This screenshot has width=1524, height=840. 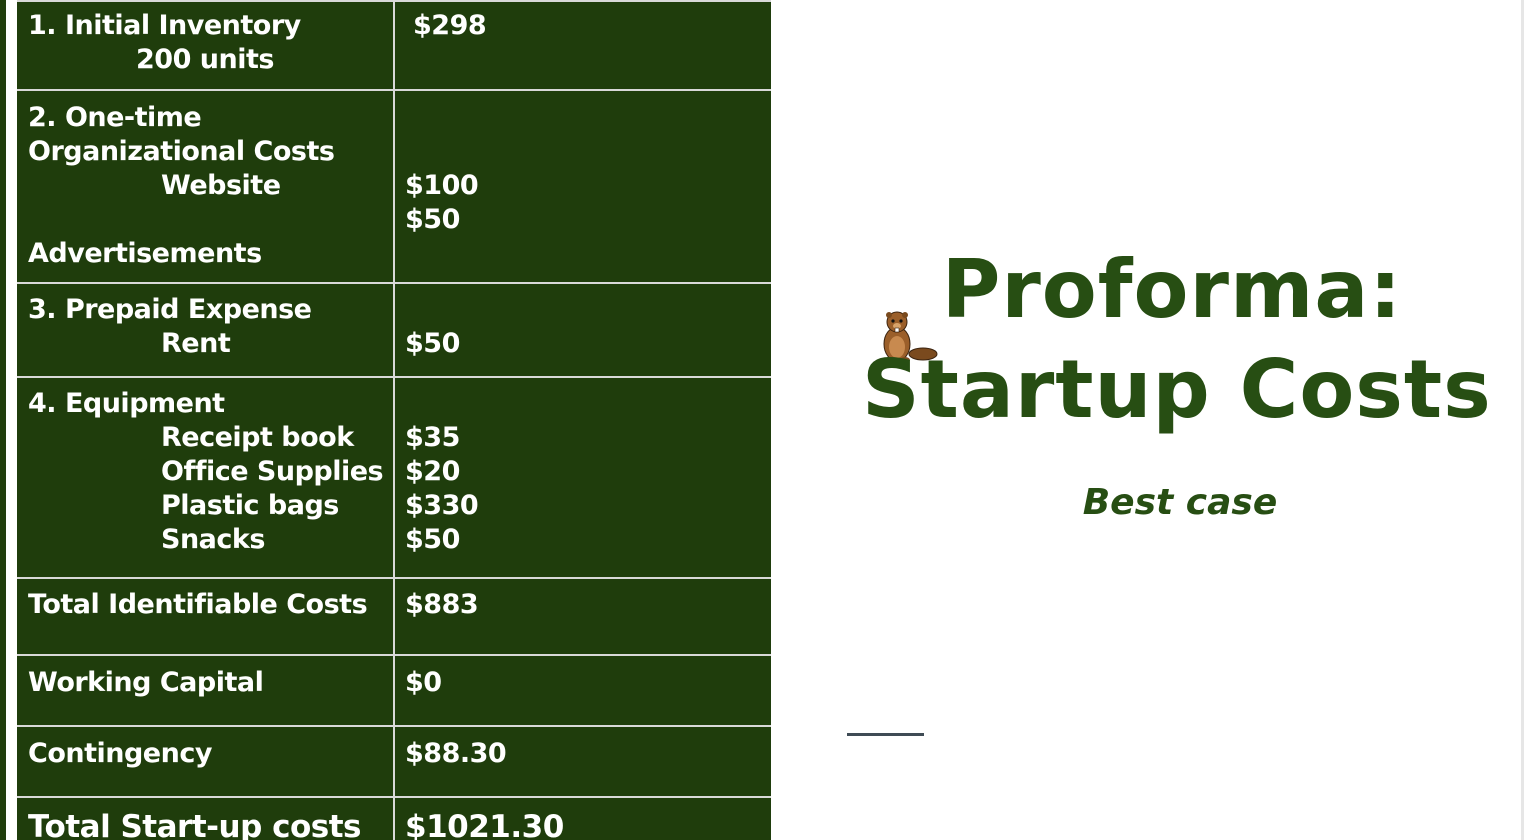 What do you see at coordinates (205, 59) in the screenshot?
I see `inventory-units: 200 units` at bounding box center [205, 59].